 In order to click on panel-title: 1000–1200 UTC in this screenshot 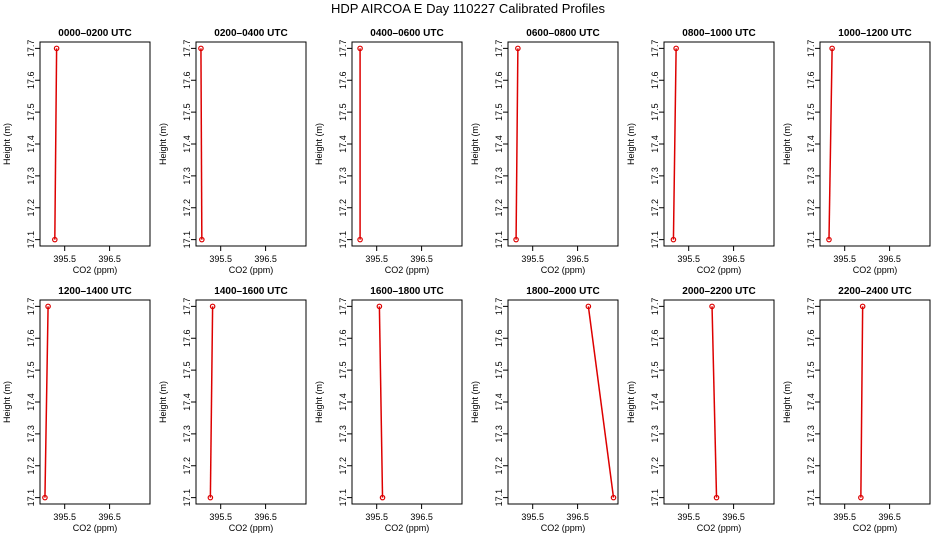, I will do `click(874, 33)`.